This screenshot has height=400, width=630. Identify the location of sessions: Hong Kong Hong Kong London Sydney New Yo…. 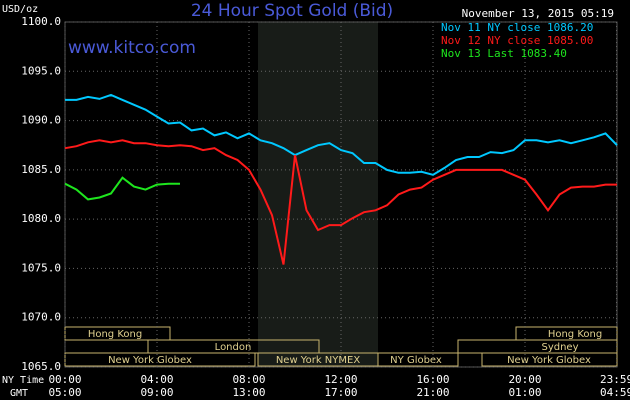
(341, 346).